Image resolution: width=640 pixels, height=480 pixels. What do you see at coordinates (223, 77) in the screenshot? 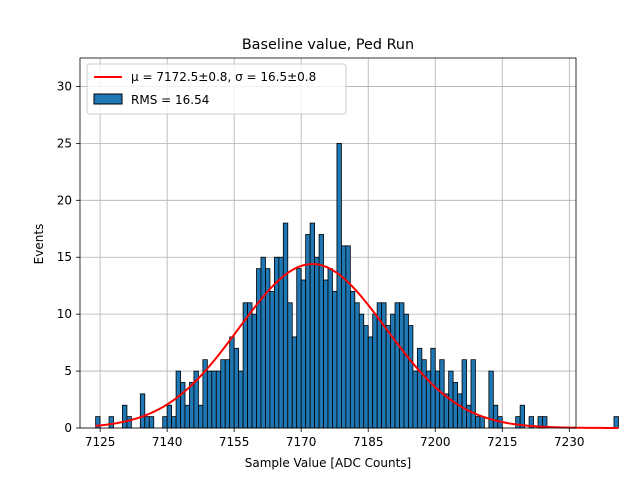
I see `legend-fit-label: μ = 7172.5±0.8, σ = 16.5±0.8` at bounding box center [223, 77].